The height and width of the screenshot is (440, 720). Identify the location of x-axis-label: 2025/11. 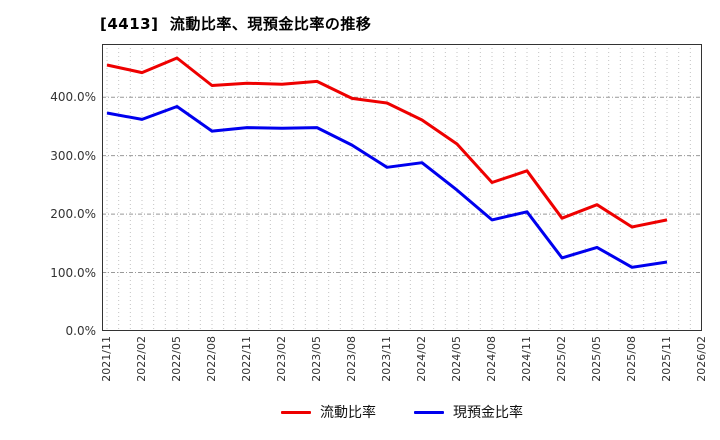
(666, 359).